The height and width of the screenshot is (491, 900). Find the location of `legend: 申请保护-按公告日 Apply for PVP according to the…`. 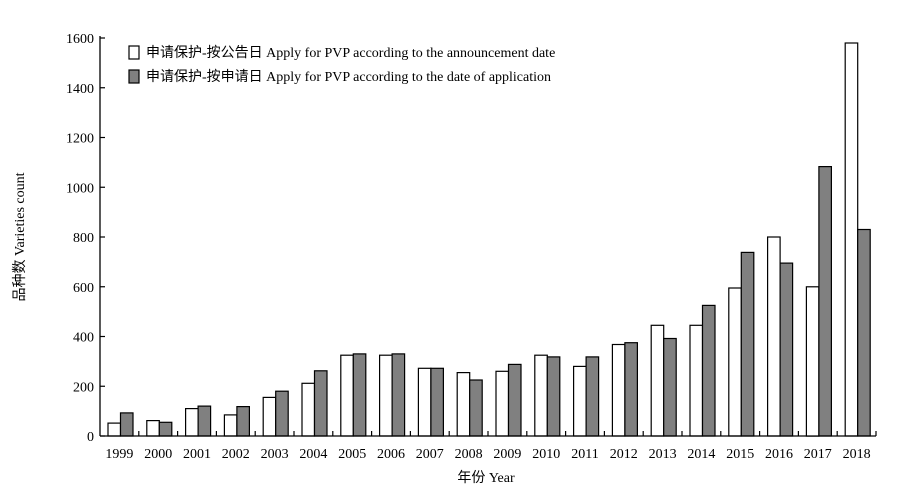

legend: 申请保护-按公告日 Apply for PVP according to the… is located at coordinates (341, 65).